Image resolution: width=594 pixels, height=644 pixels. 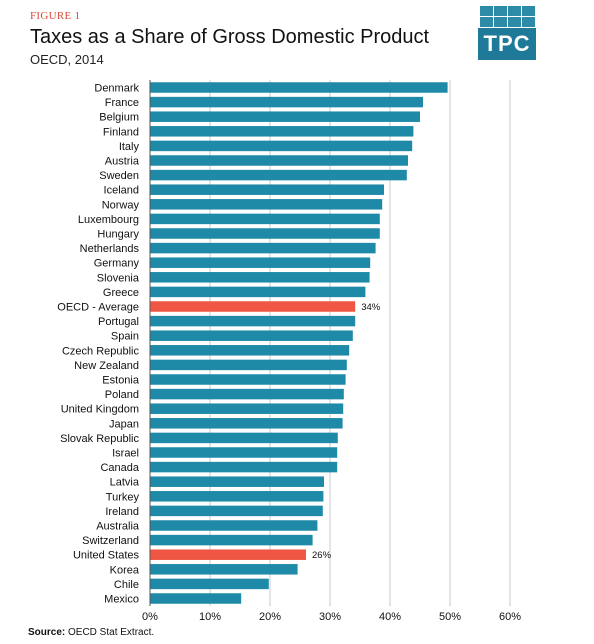 What do you see at coordinates (231, 540) in the screenshot?
I see `bar-switzerland` at bounding box center [231, 540].